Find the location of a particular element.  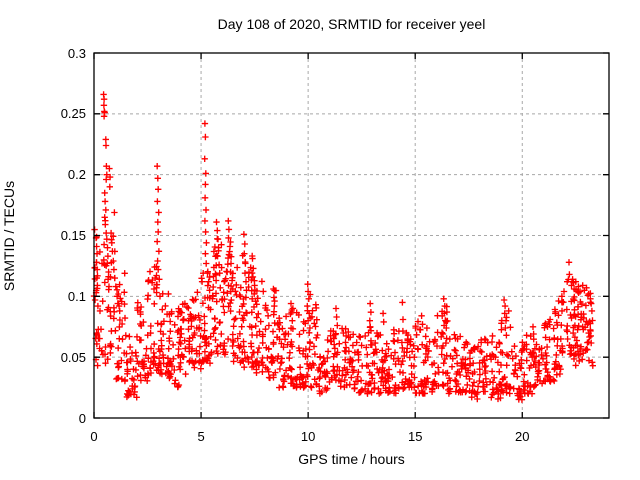

x-axis-label: GPS time / hours is located at coordinates (351, 459).